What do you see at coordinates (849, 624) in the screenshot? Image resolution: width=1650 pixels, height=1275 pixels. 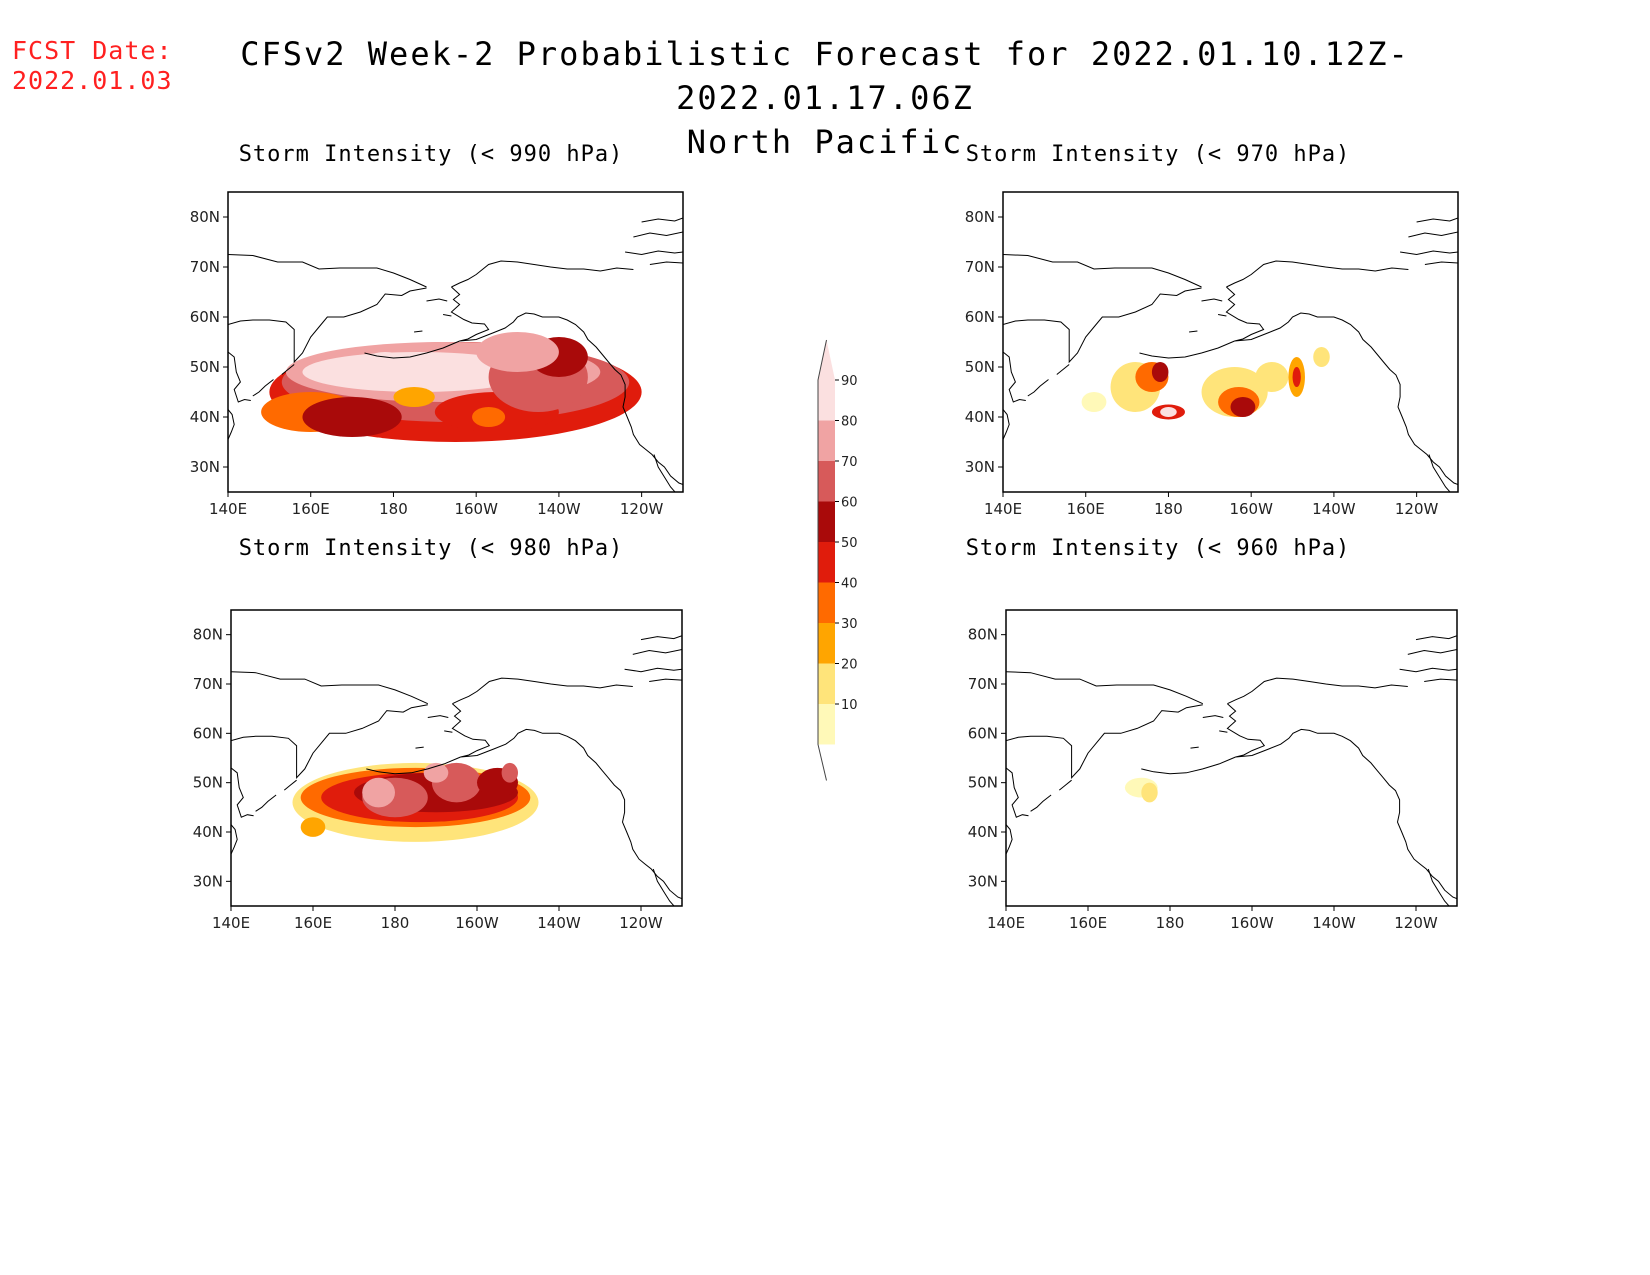 I see `colorbar-tick-label: 30` at bounding box center [849, 624].